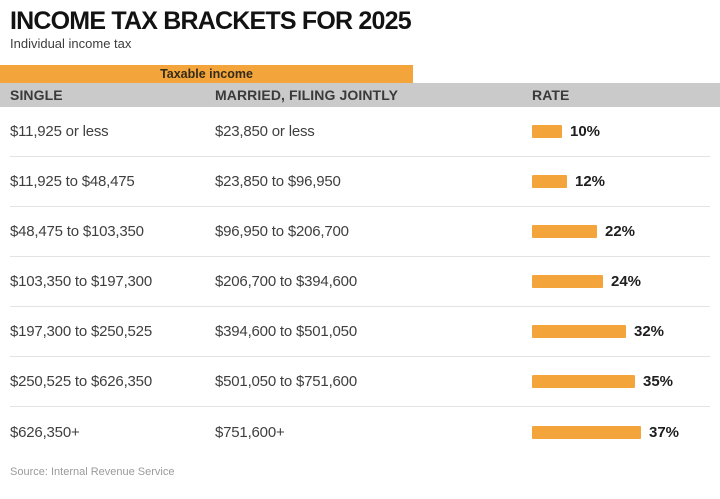 The width and height of the screenshot is (720, 499). I want to click on page-title: INCOME TAX BRACKETS FOR 2025, so click(211, 21).